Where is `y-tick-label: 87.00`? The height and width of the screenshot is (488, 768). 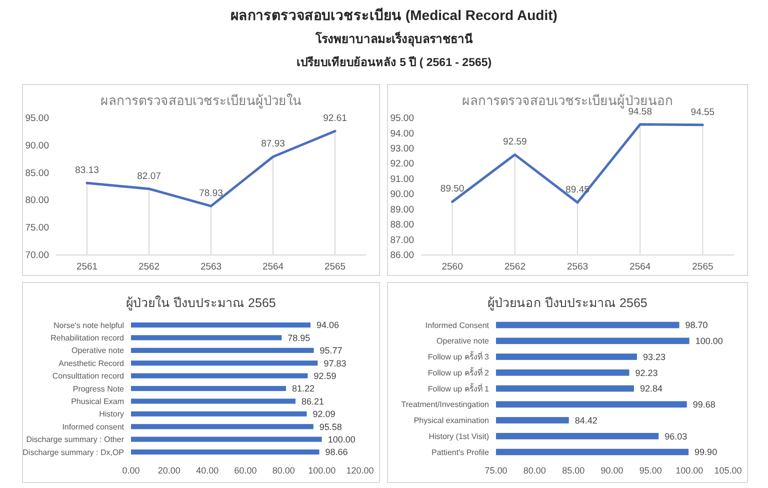 y-tick-label: 87.00 is located at coordinates (402, 240).